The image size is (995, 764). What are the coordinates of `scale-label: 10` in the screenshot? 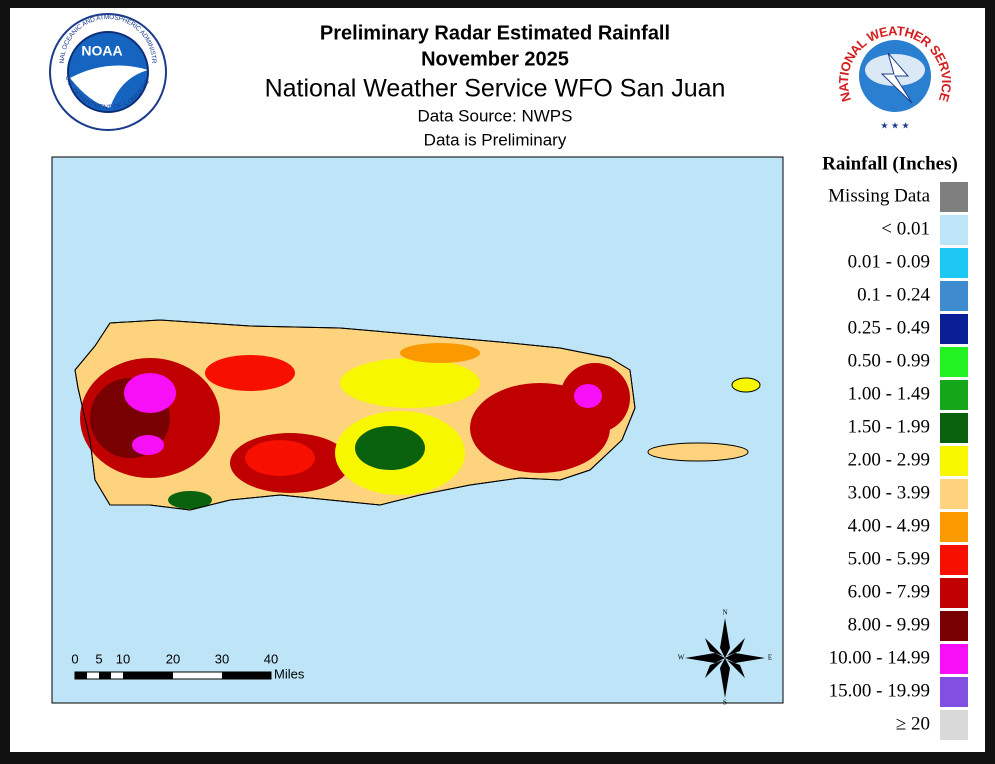 It's located at (123, 658).